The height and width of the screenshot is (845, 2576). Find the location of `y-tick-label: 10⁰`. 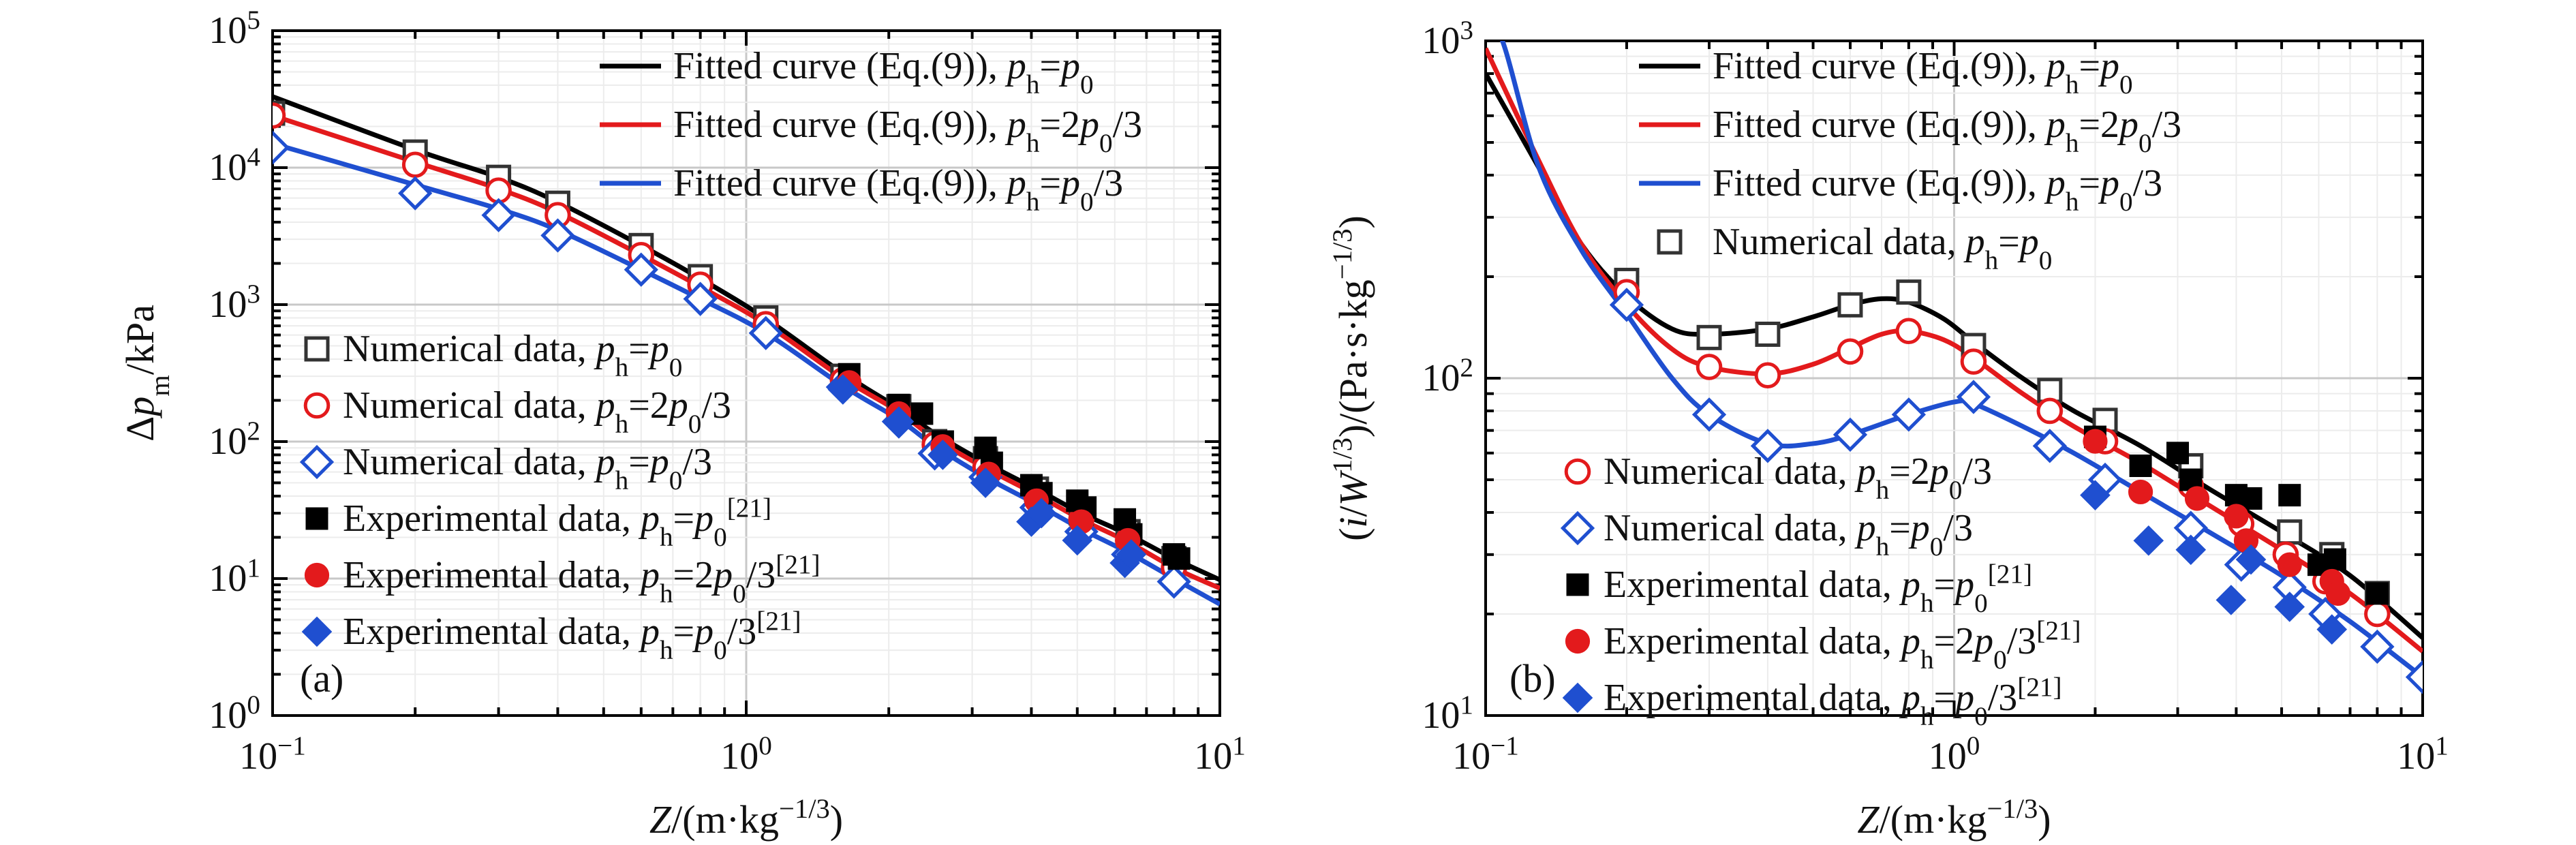

y-tick-label: 10⁰ is located at coordinates (235, 713).